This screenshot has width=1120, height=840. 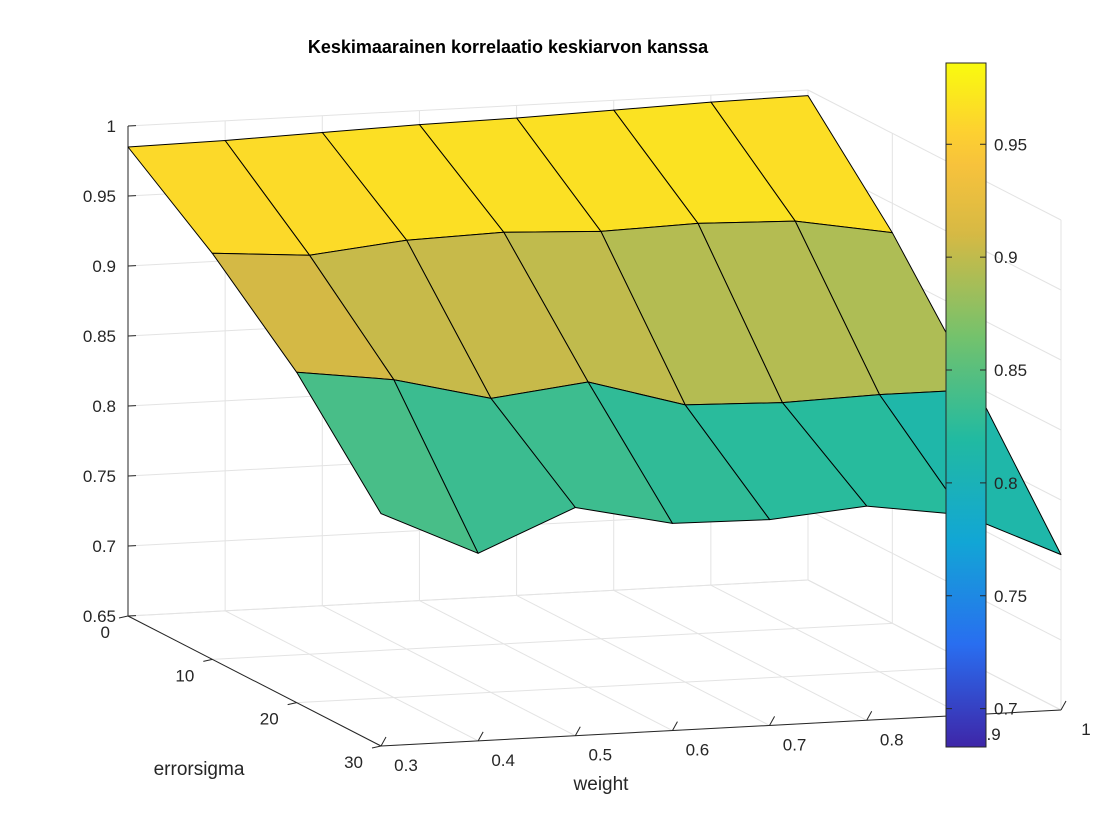 What do you see at coordinates (387, 462) in the screenshot?
I see `surface-patch` at bounding box center [387, 462].